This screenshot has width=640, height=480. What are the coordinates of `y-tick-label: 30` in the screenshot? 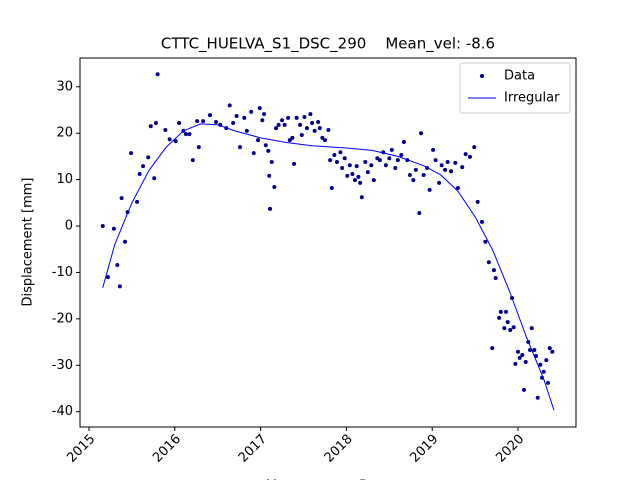 It's located at (64, 86).